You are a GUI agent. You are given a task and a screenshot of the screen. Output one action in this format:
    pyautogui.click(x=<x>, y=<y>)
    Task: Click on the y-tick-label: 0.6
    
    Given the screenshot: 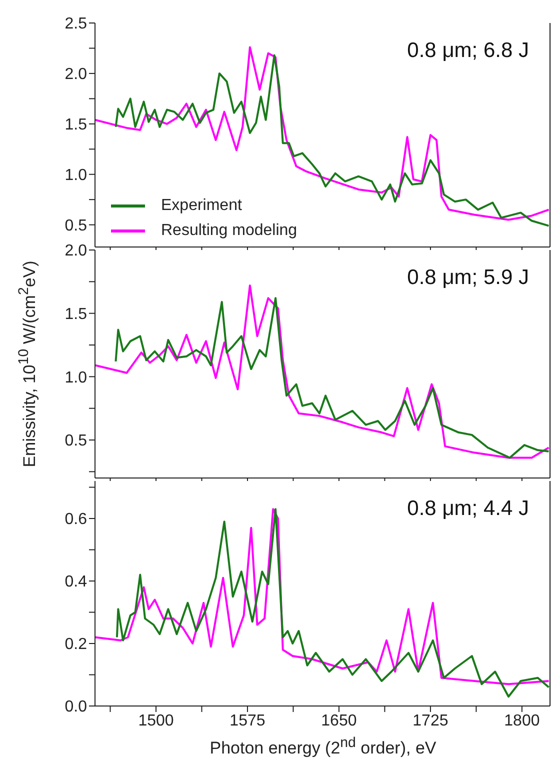 What is the action you would take?
    pyautogui.click(x=76, y=519)
    